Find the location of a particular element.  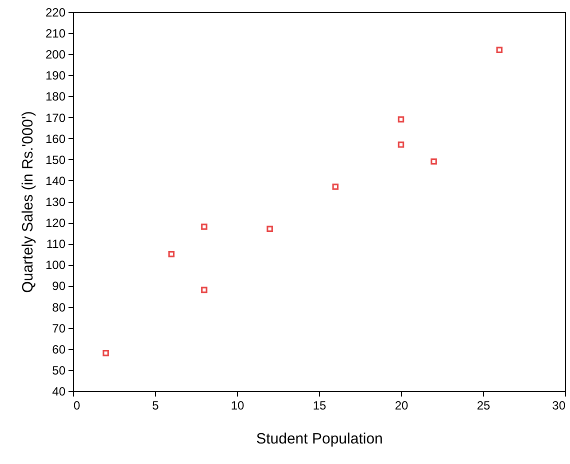

y-tick-label: 100 is located at coordinates (55, 265).